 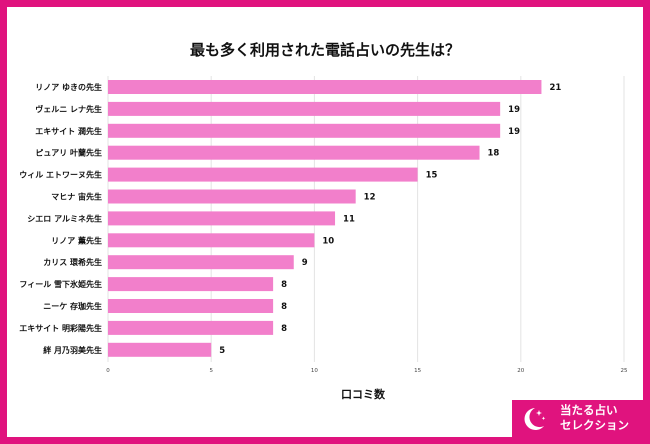 I want to click on brand-badge: 当たる占い セレクション, so click(x=577, y=418).